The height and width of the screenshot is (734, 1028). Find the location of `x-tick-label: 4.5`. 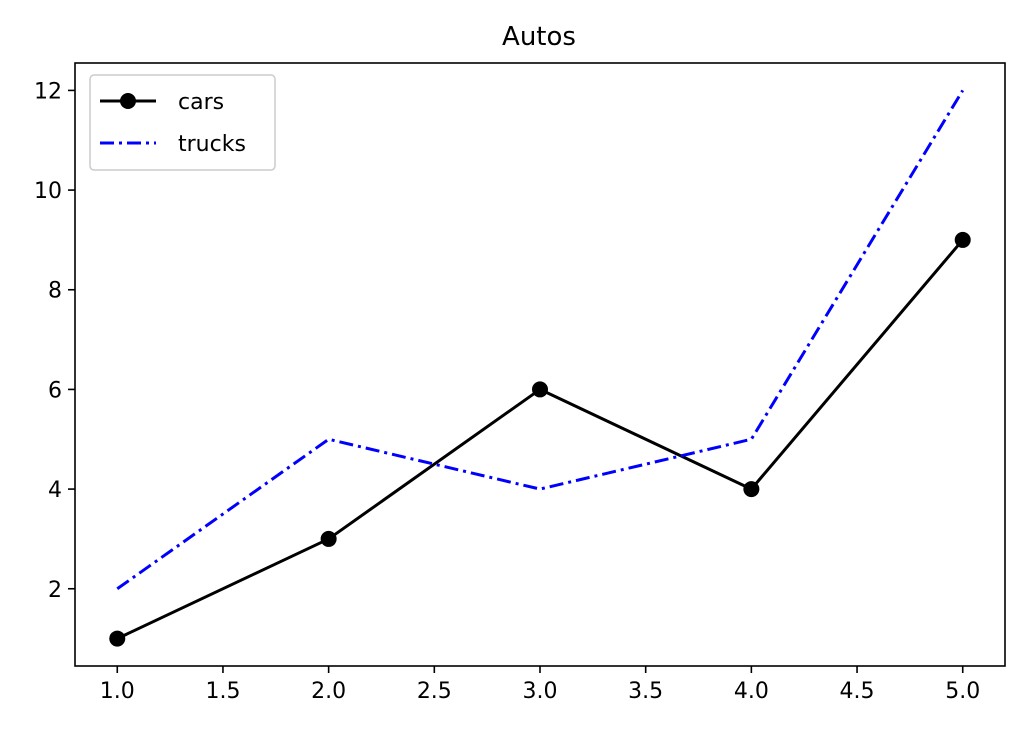

x-tick-label: 4.5 is located at coordinates (857, 691).